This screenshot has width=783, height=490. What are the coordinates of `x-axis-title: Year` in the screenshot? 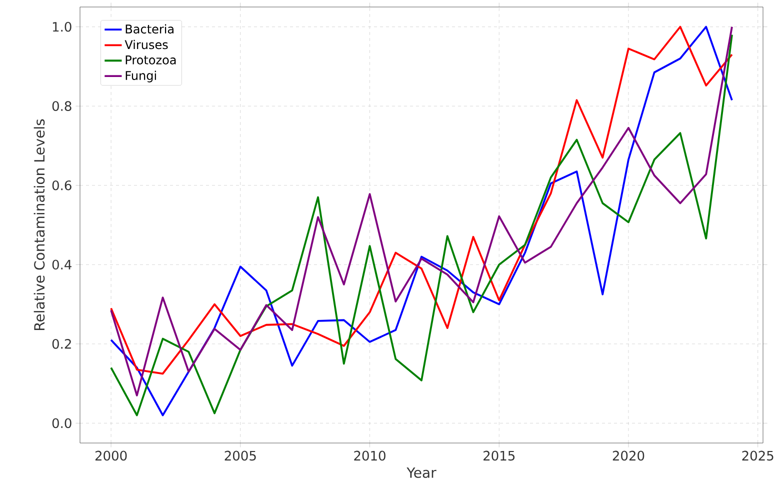 It's located at (421, 472).